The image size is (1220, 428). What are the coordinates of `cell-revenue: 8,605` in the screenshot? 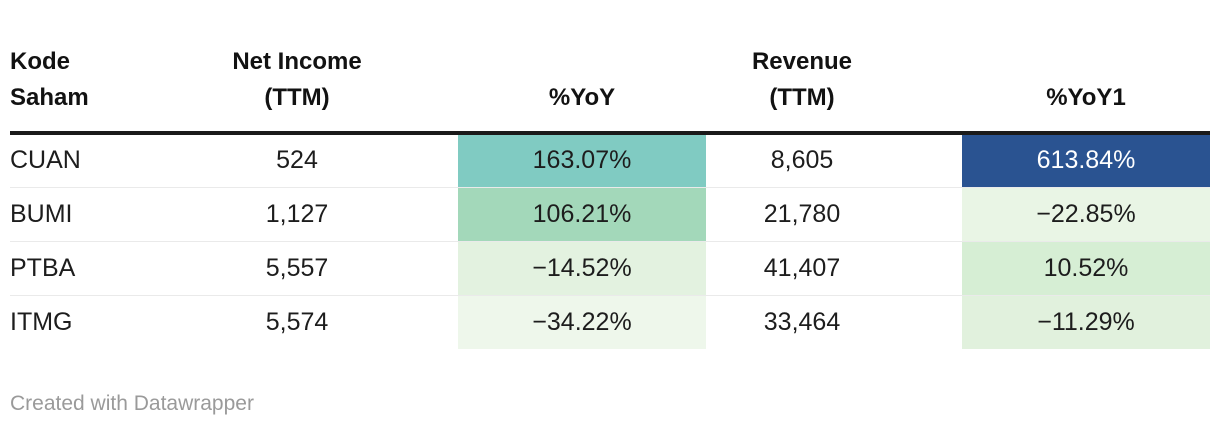 It's located at (834, 160).